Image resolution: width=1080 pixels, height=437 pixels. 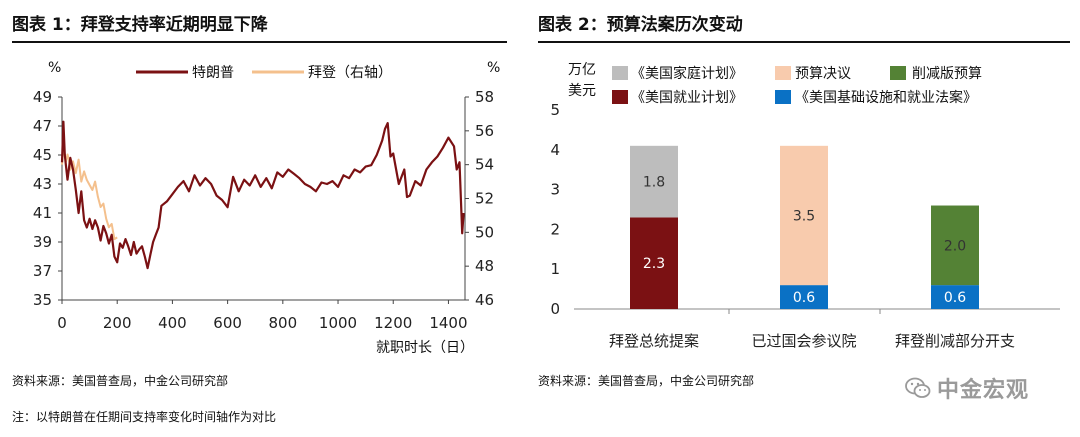 I want to click on chart2-title-rule, so click(x=804, y=42).